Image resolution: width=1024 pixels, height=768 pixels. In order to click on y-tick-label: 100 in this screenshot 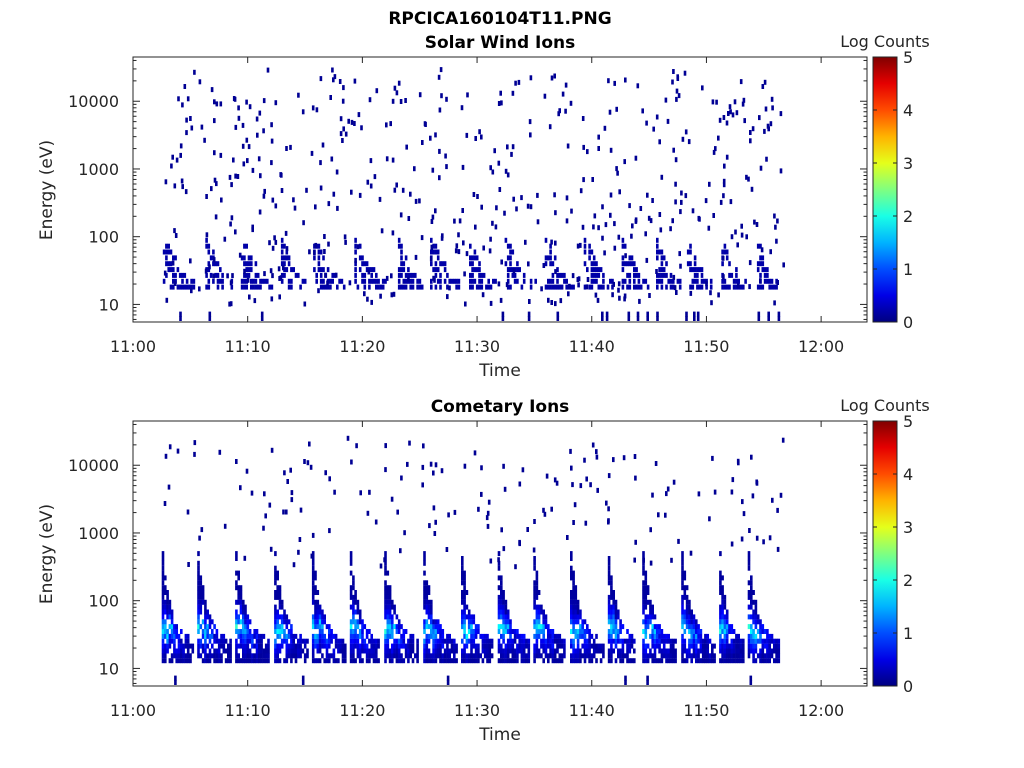, I will do `click(103, 601)`.